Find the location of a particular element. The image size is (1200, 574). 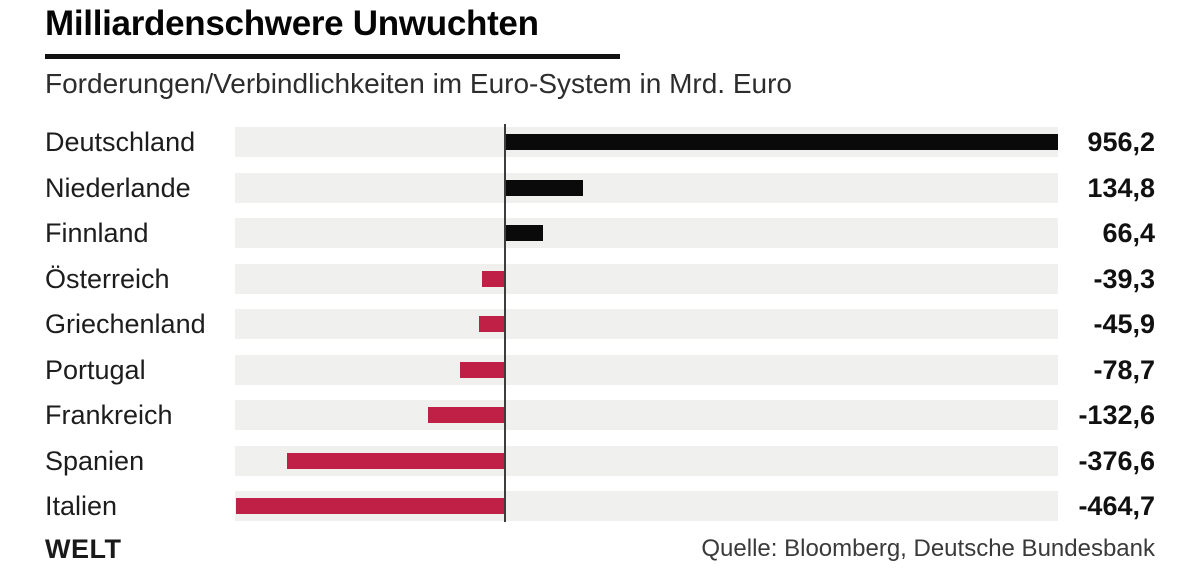

table-row: Griechenland -45,9 is located at coordinates (600, 324).